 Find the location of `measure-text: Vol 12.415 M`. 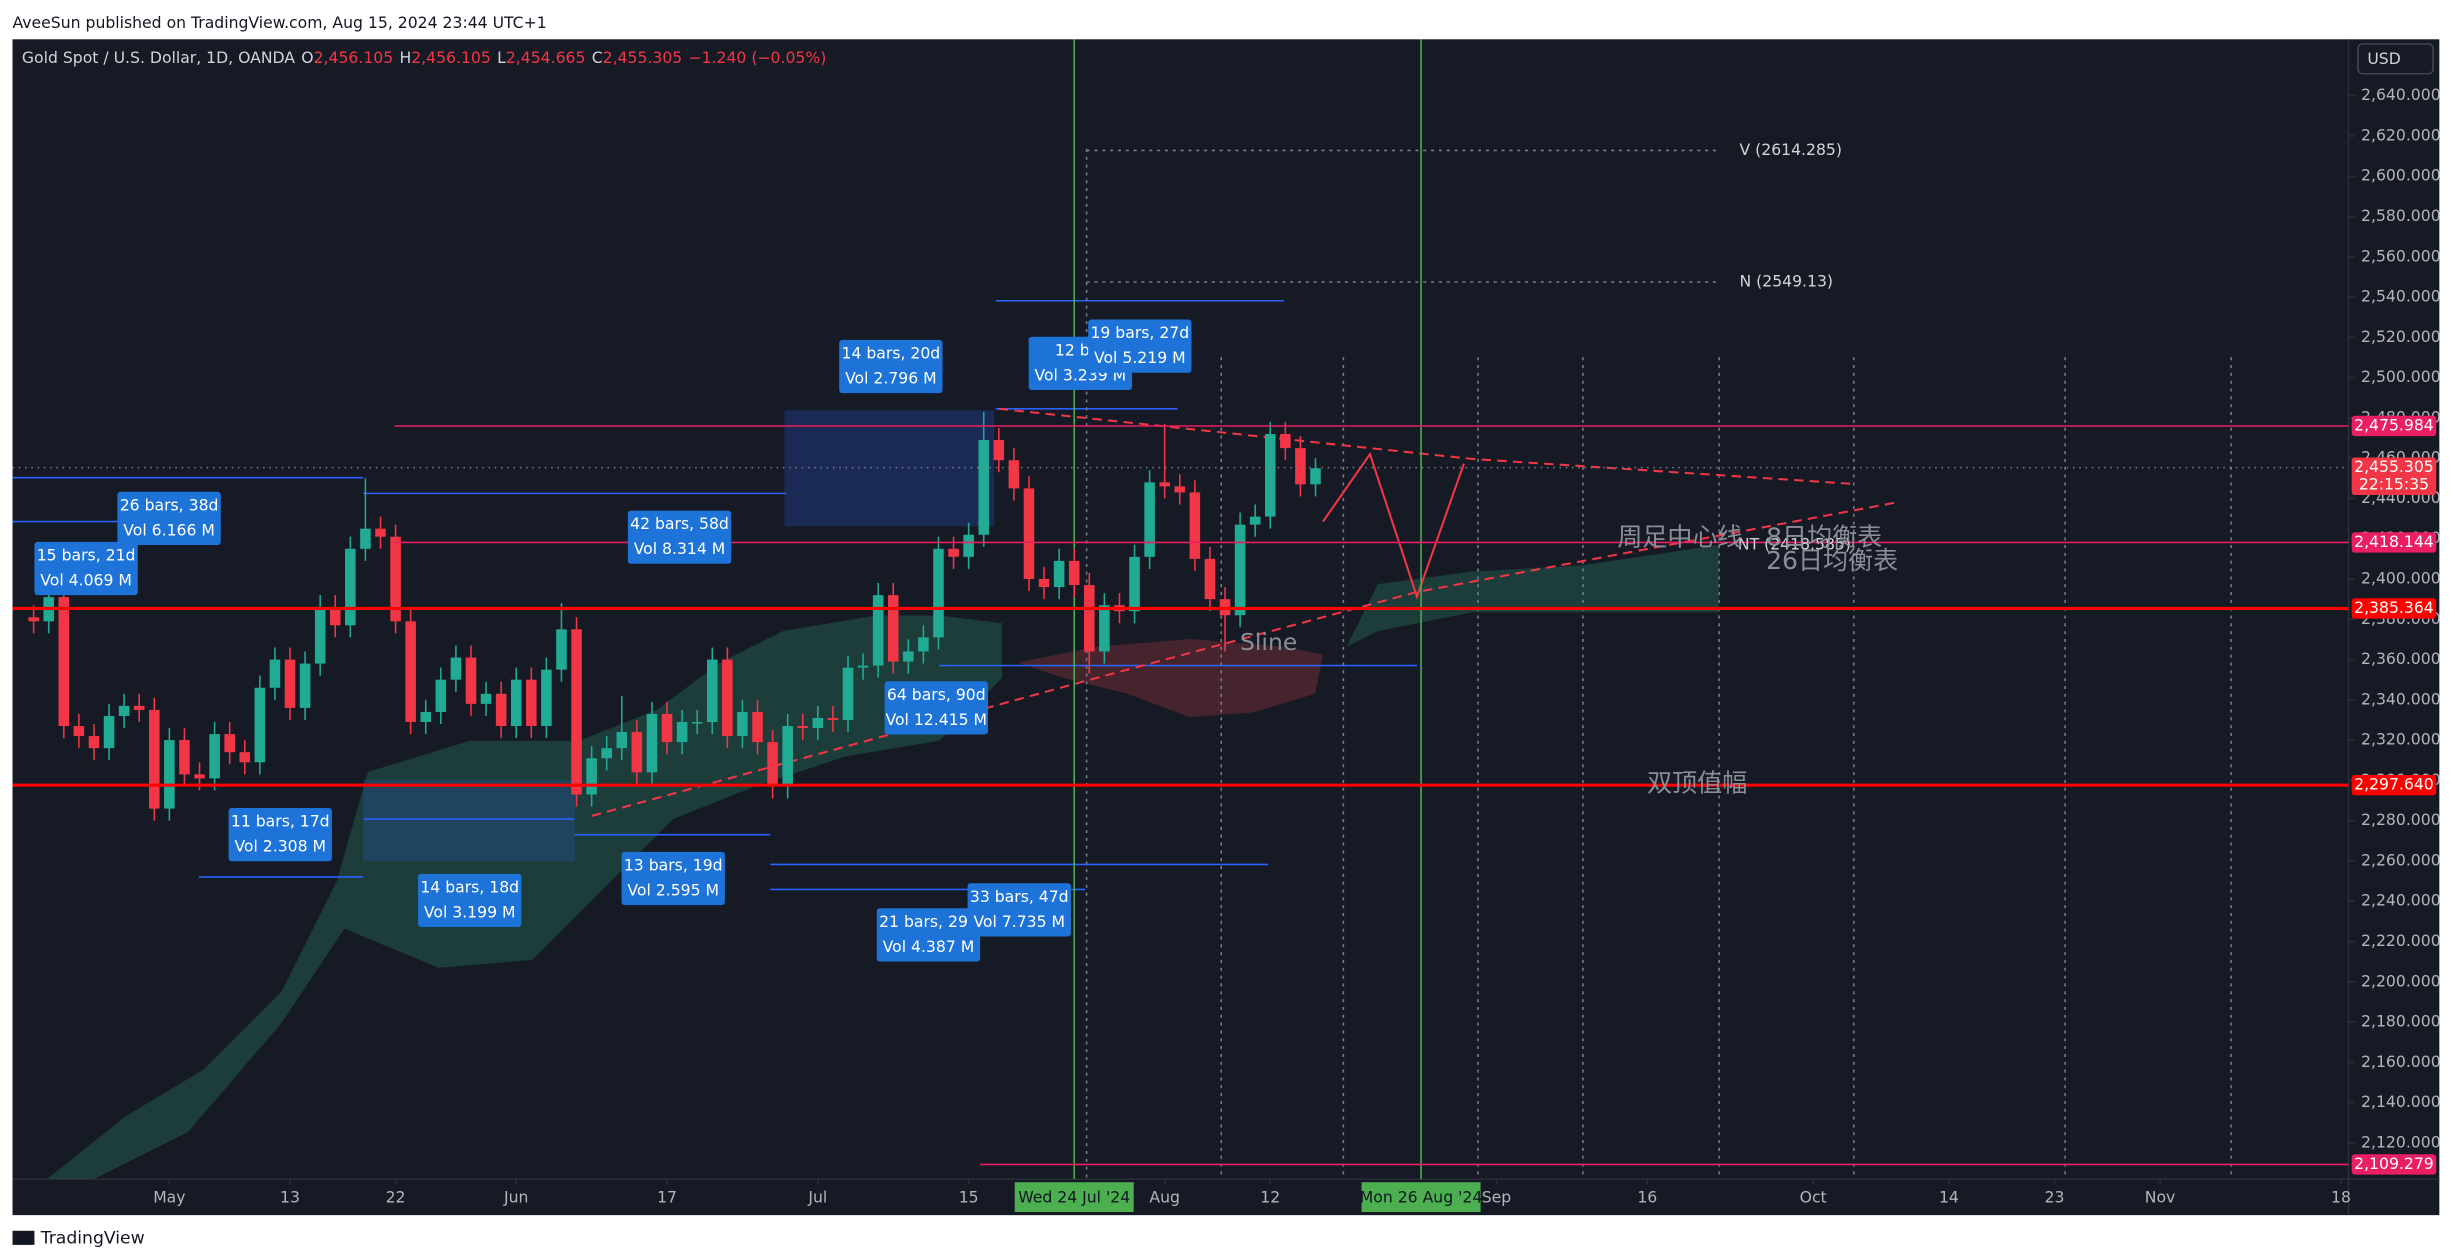

measure-text: Vol 12.415 M is located at coordinates (936, 719).